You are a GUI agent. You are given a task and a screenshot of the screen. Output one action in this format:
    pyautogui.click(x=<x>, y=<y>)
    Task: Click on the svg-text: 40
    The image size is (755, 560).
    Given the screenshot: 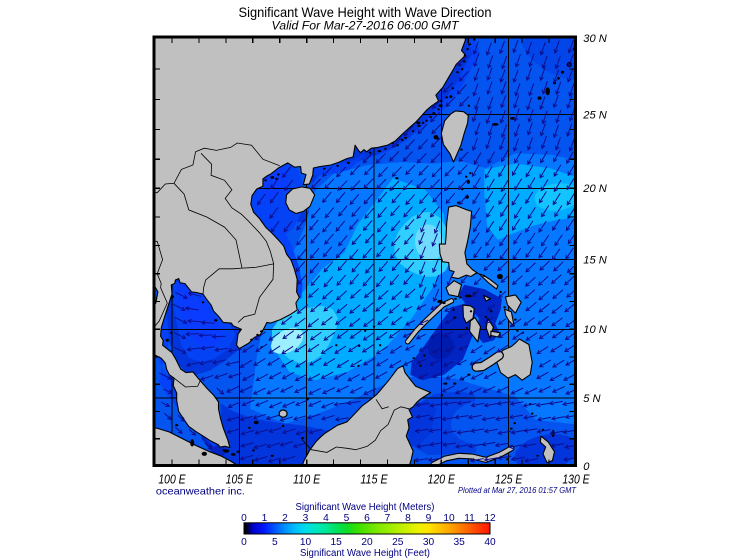 What is the action you would take?
    pyautogui.click(x=490, y=542)
    